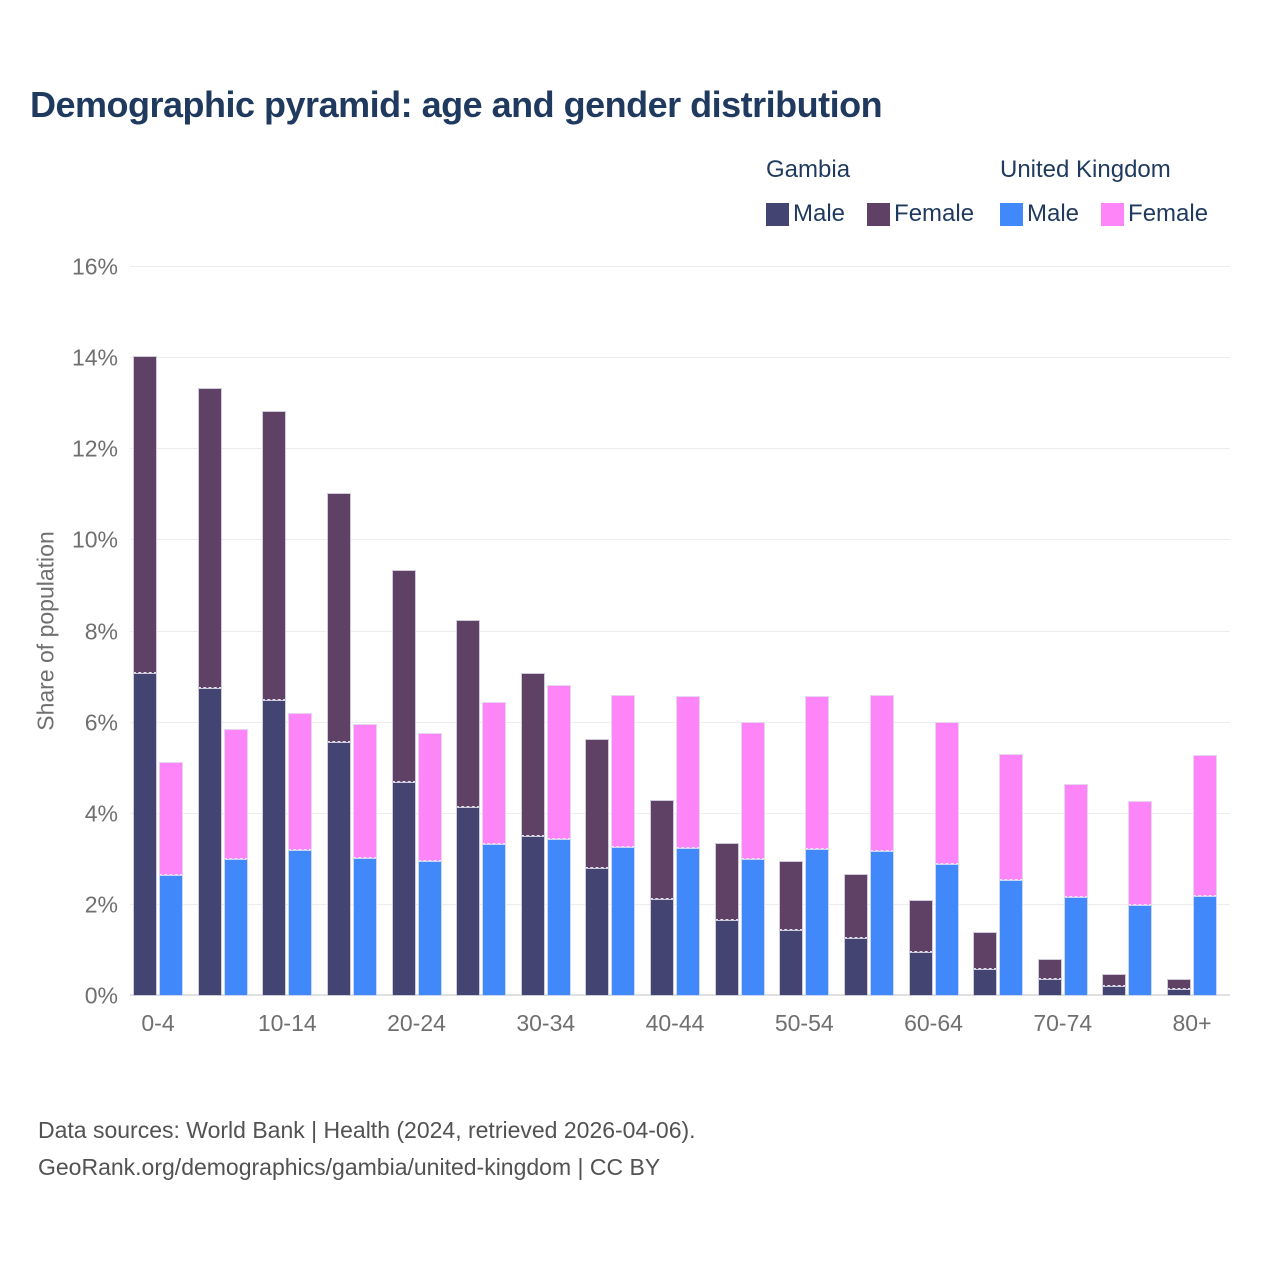 This screenshot has height=1280, width=1280. I want to click on bar-uk-80+, so click(1205, 875).